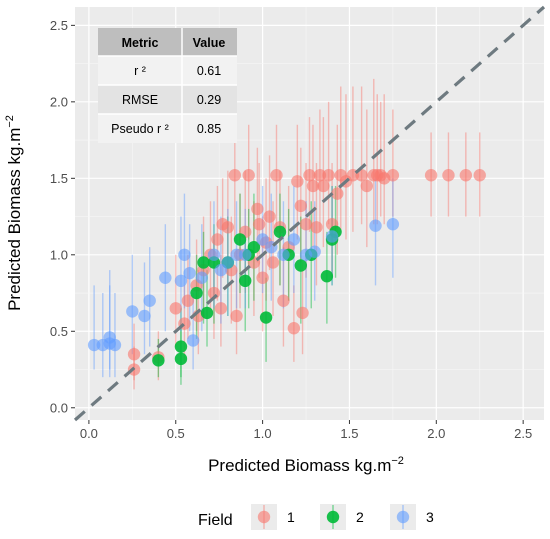  I want to click on x-axis-title: Predicted Biomass kg.m−2, so click(306, 465).